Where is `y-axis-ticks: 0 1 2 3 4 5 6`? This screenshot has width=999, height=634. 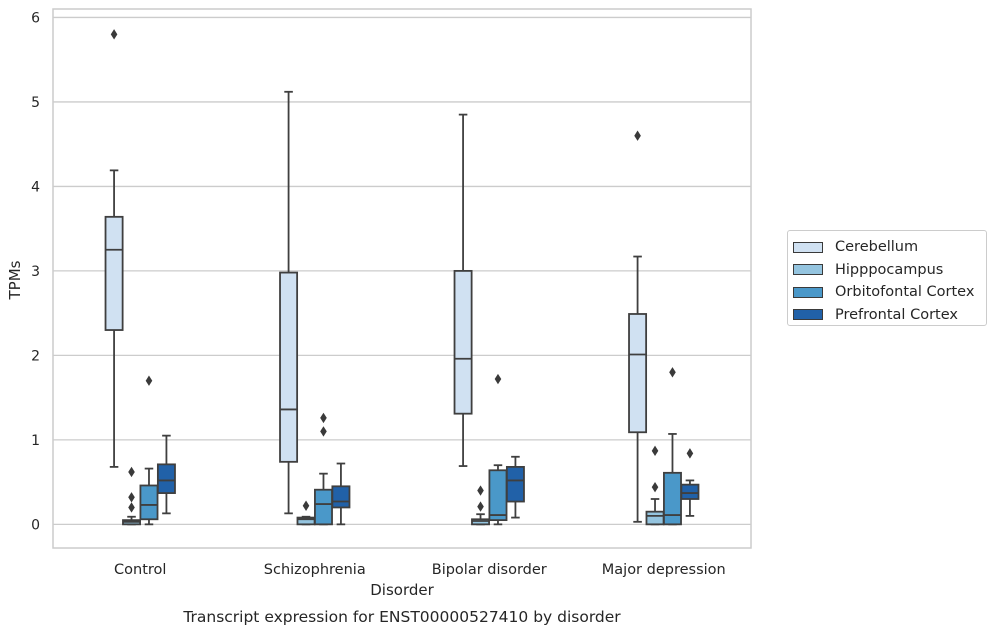
y-axis-ticks: 0 1 2 3 4 5 6 is located at coordinates (35, 271).